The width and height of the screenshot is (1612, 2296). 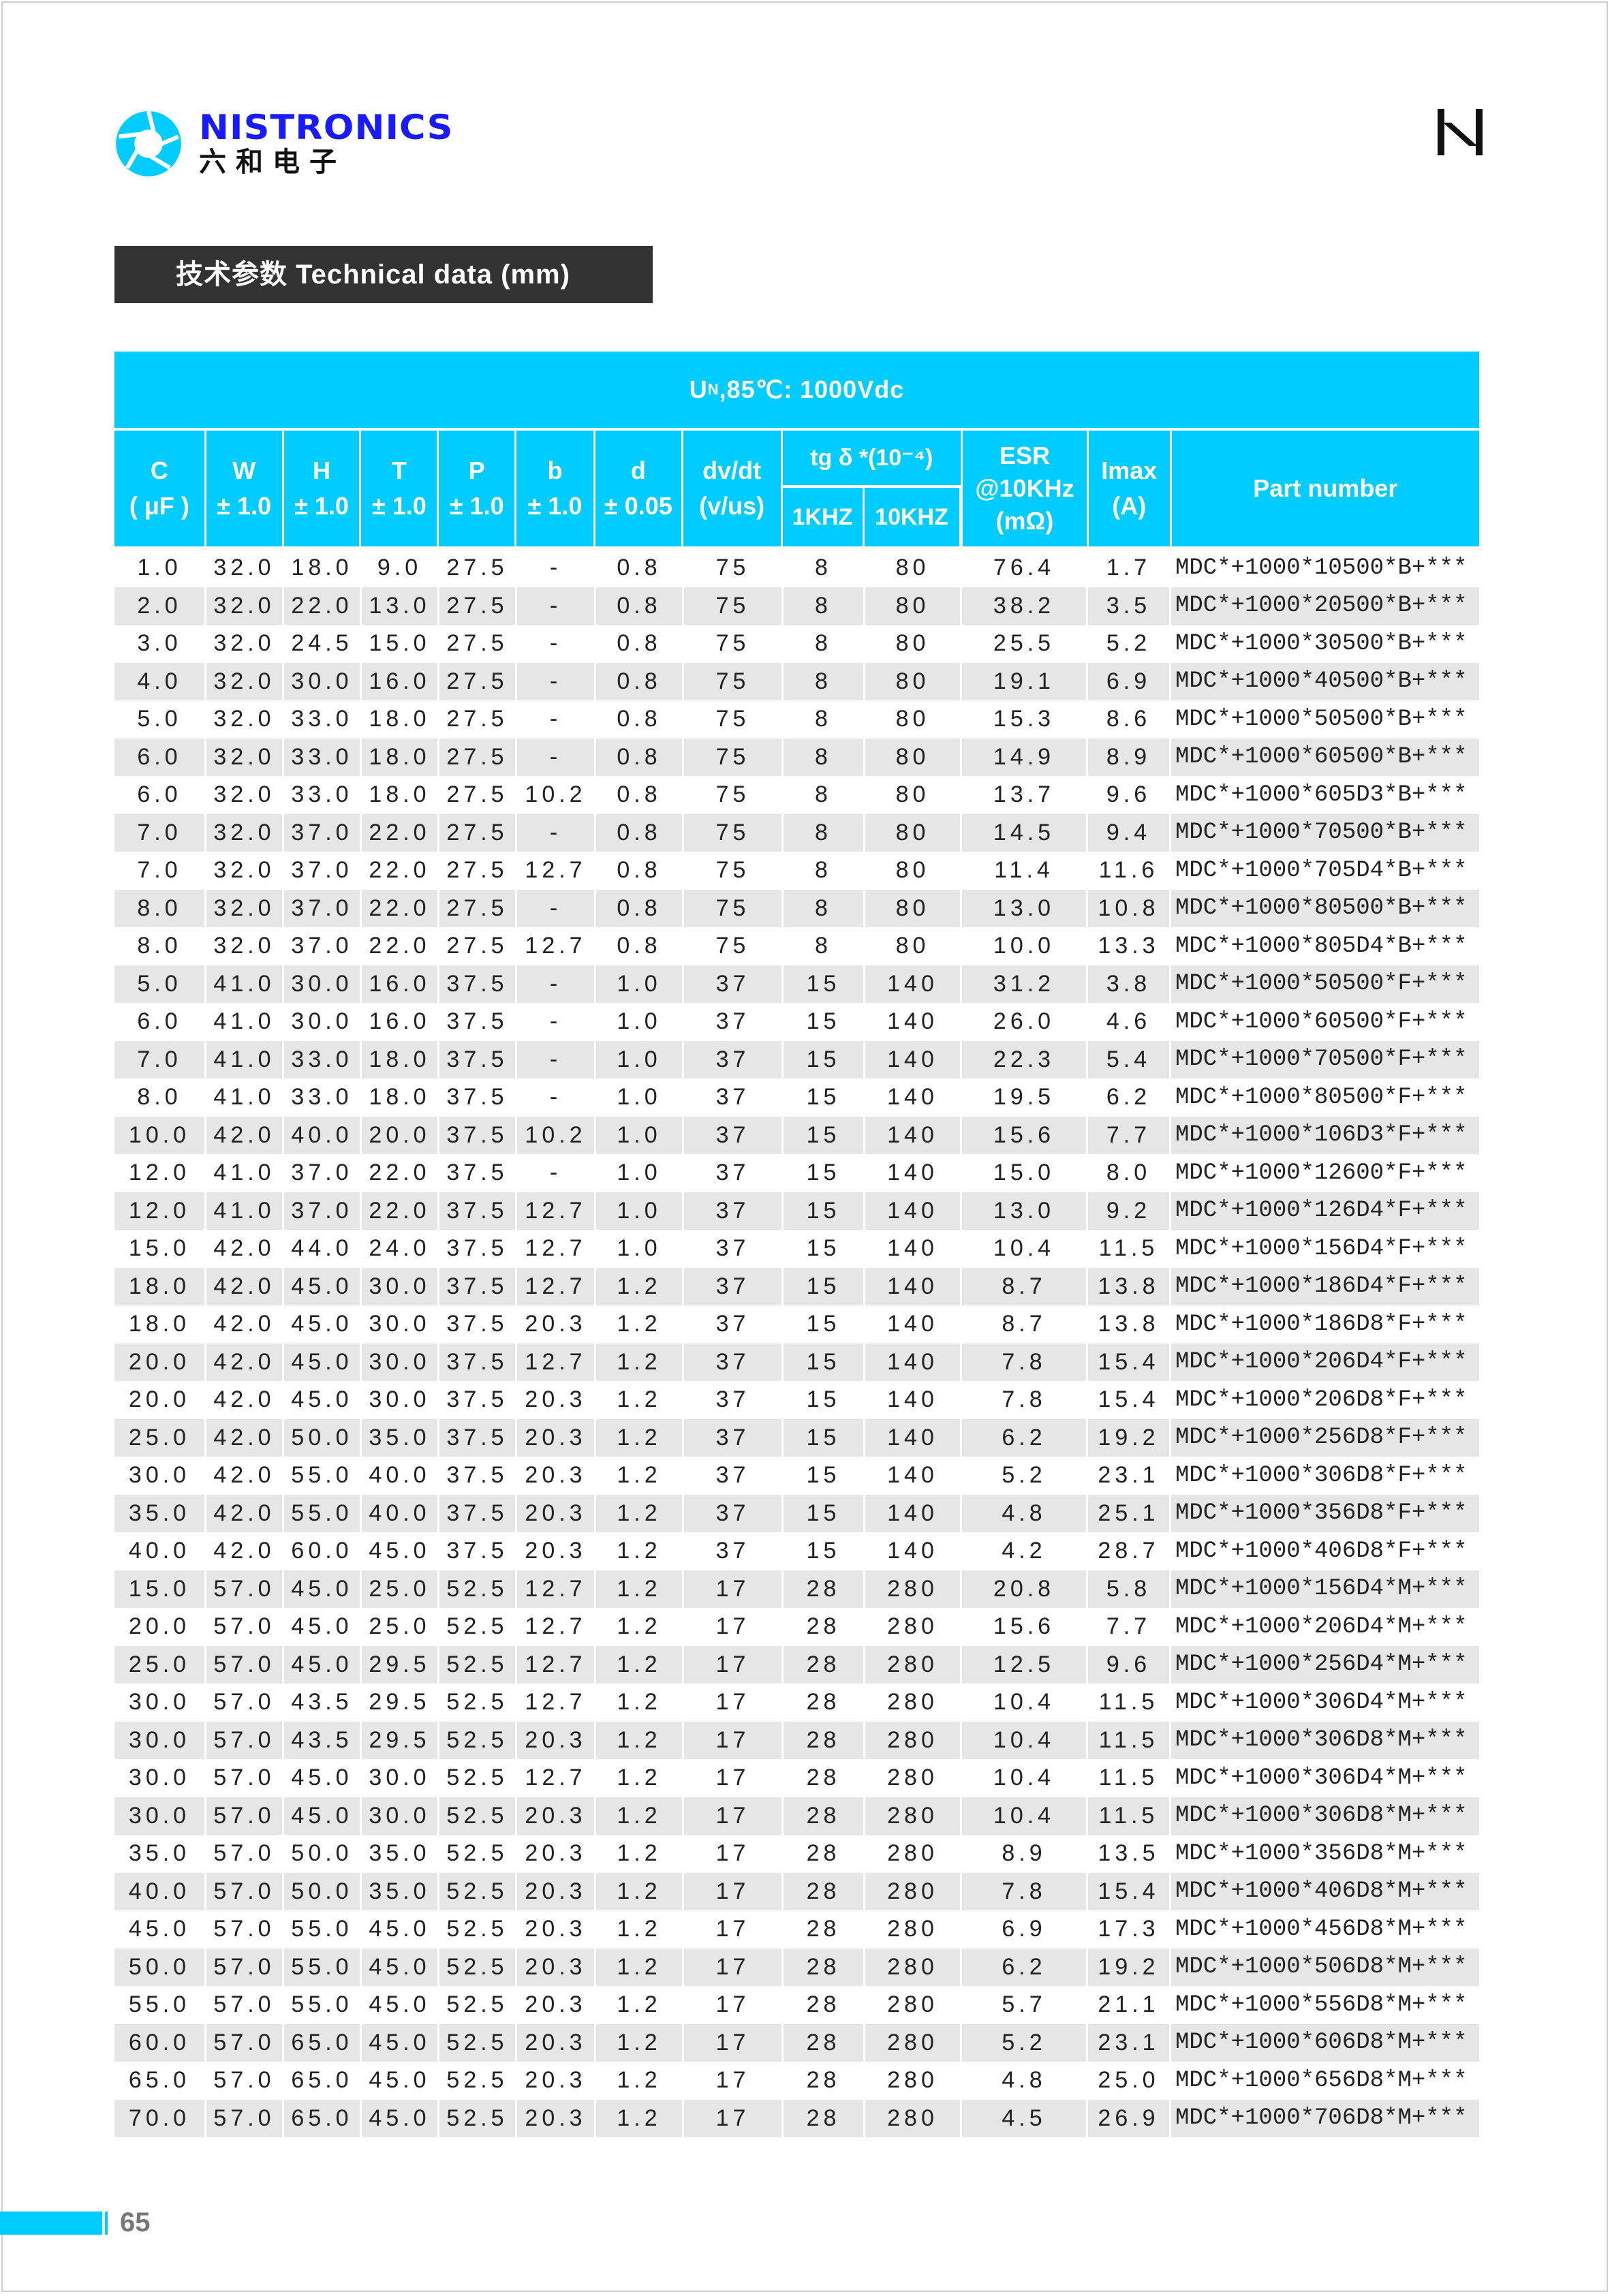 What do you see at coordinates (323, 1930) in the screenshot?
I see `cell-h: 55.0` at bounding box center [323, 1930].